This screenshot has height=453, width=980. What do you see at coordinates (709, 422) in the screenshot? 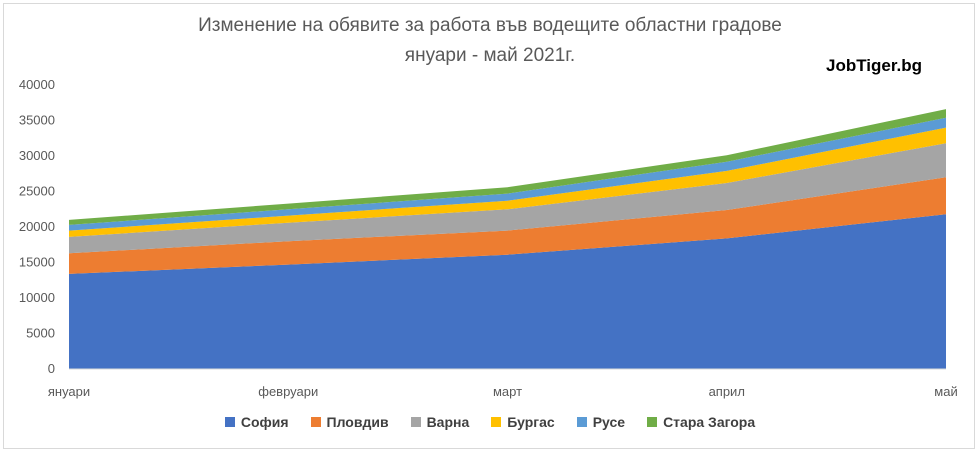
I see `legend-label-5: Стара Загора` at bounding box center [709, 422].